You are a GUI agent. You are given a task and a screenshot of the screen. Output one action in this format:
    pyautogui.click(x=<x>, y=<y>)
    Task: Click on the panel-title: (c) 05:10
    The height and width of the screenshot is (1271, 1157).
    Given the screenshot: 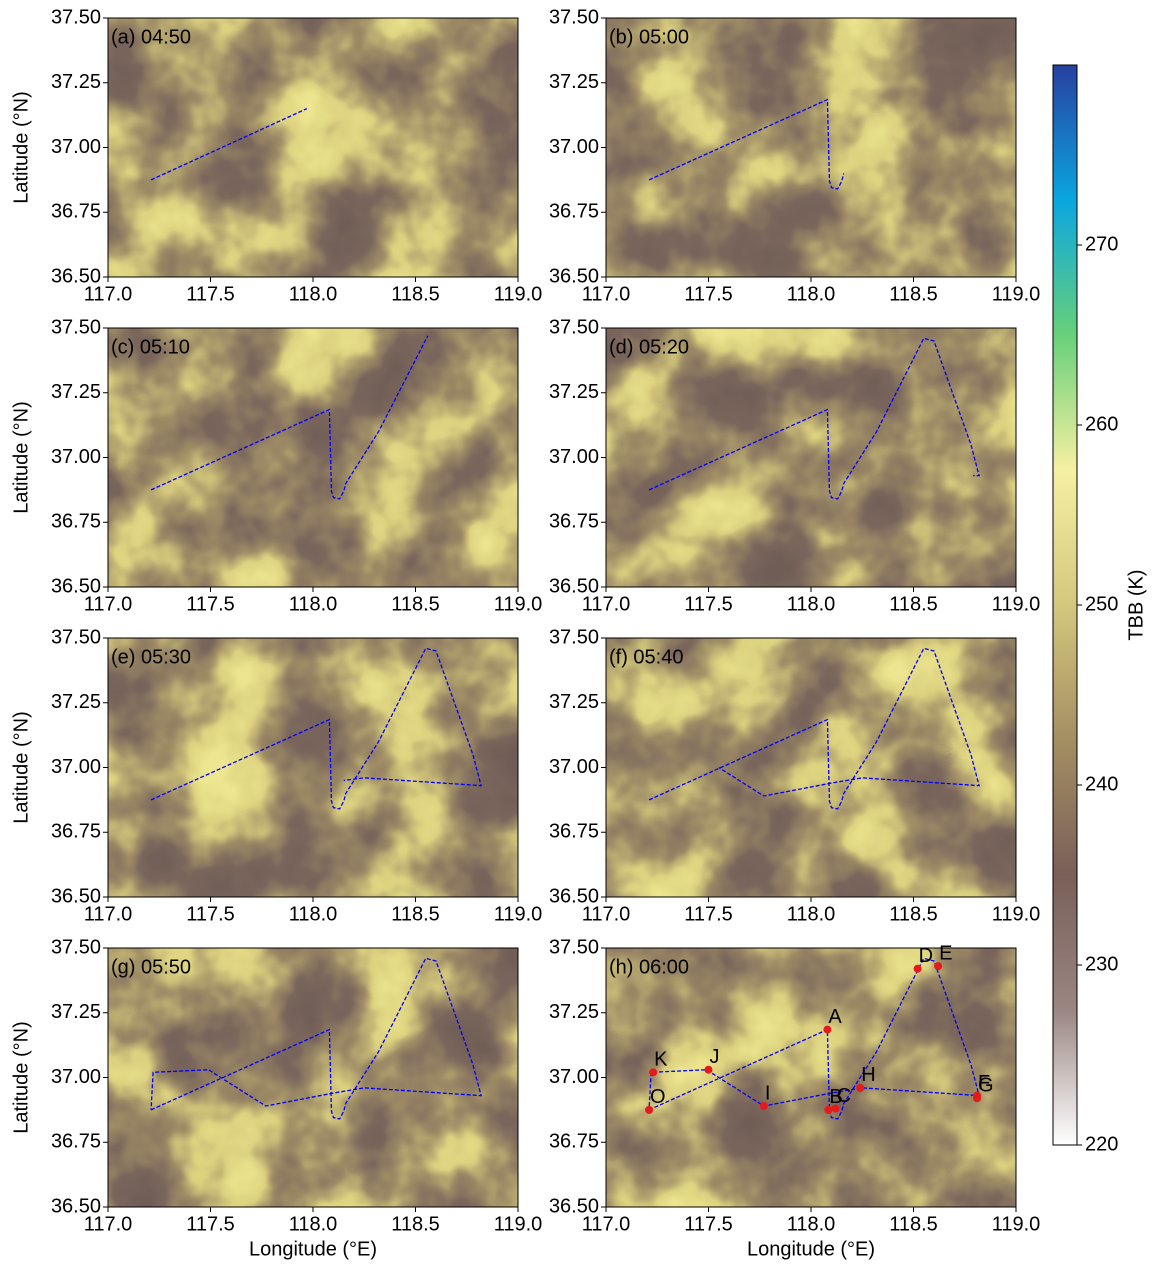 What is the action you would take?
    pyautogui.click(x=150, y=347)
    